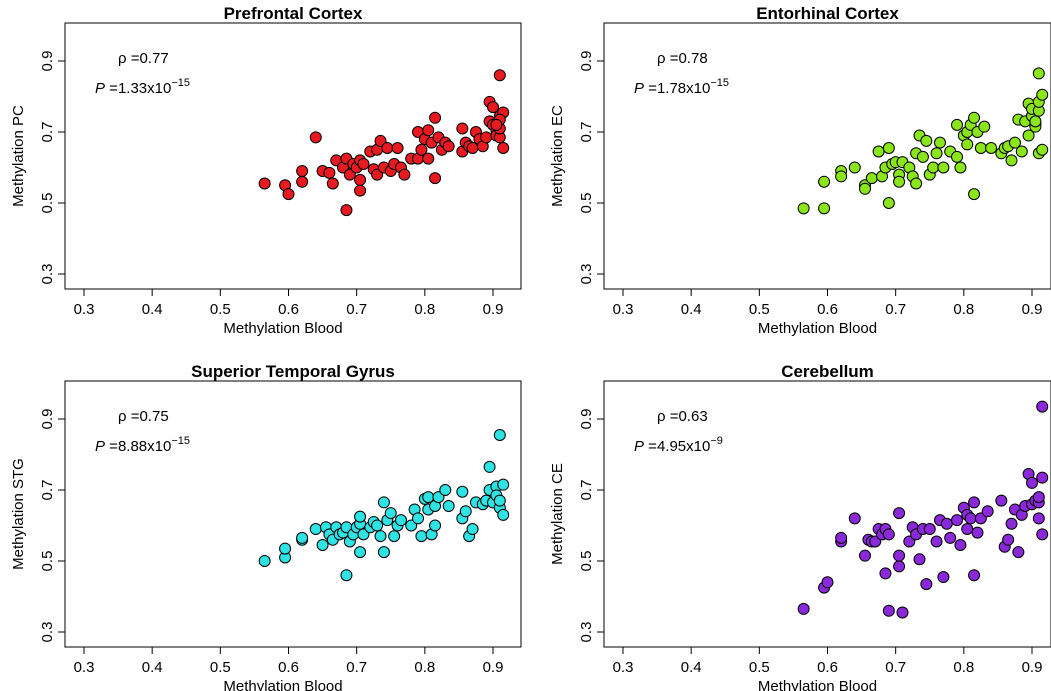 Image resolution: width=1051 pixels, height=691 pixels. I want to click on y-axis-label: Methylation PC, so click(18, 156).